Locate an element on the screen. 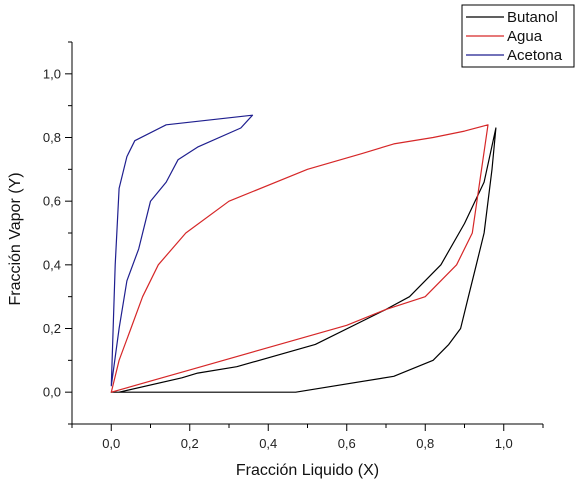 Image resolution: width=579 pixels, height=489 pixels. x-tick-label: 0,4 is located at coordinates (268, 443).